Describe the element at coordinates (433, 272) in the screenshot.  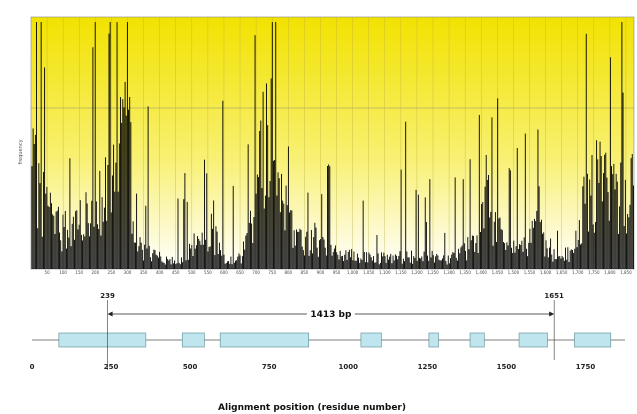
I see `histogram-tick-label: 1,250` at that location.